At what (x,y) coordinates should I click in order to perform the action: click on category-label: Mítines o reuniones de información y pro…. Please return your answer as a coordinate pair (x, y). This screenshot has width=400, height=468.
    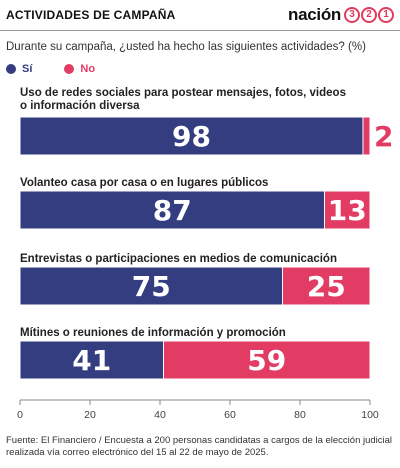
    Looking at the image, I should click on (153, 333).